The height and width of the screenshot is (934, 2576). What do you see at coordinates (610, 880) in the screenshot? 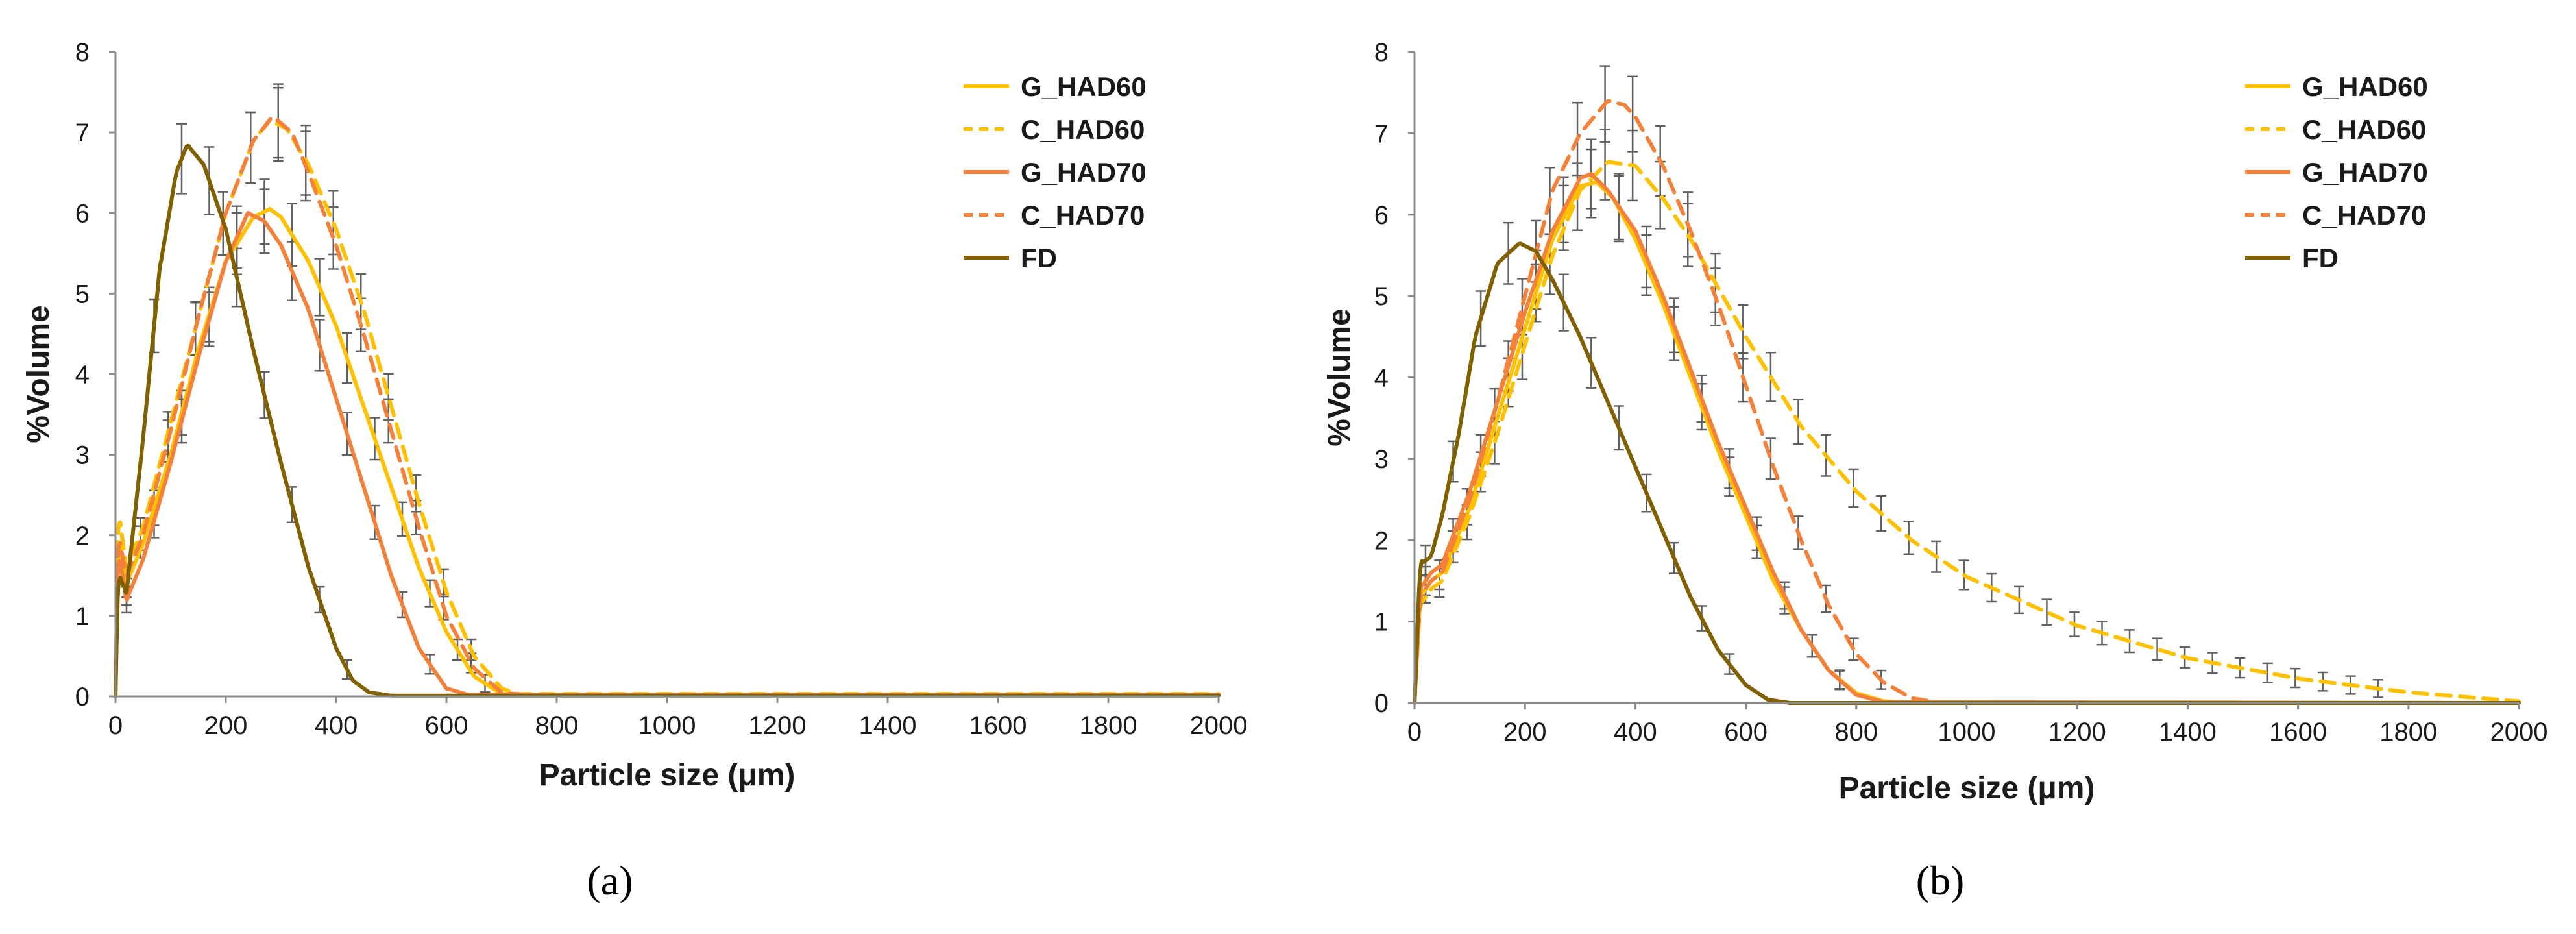
I see `panel-label: (a)` at bounding box center [610, 880].